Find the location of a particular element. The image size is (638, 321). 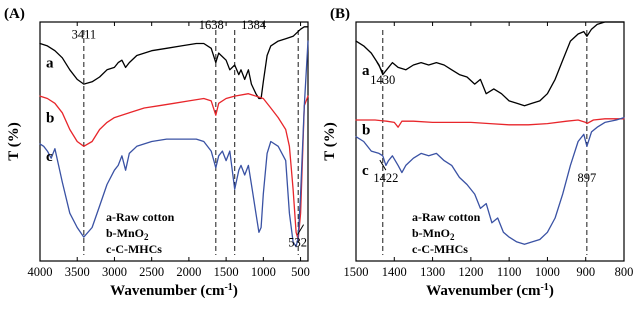

series-b-line is located at coordinates (490, 123).